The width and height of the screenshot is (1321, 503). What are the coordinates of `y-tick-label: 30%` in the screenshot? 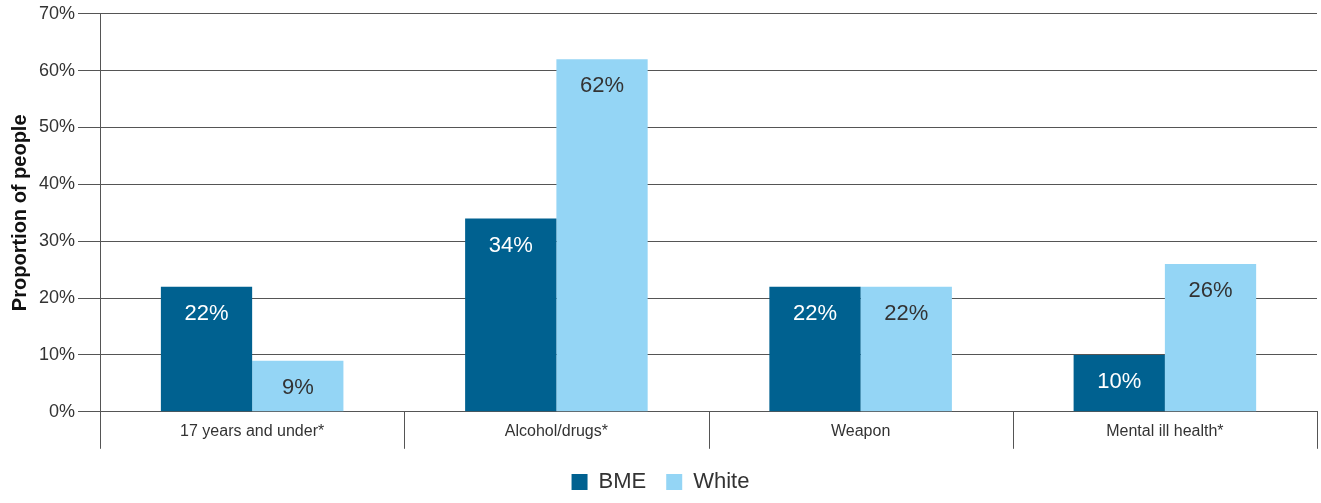 It's located at (57, 240).